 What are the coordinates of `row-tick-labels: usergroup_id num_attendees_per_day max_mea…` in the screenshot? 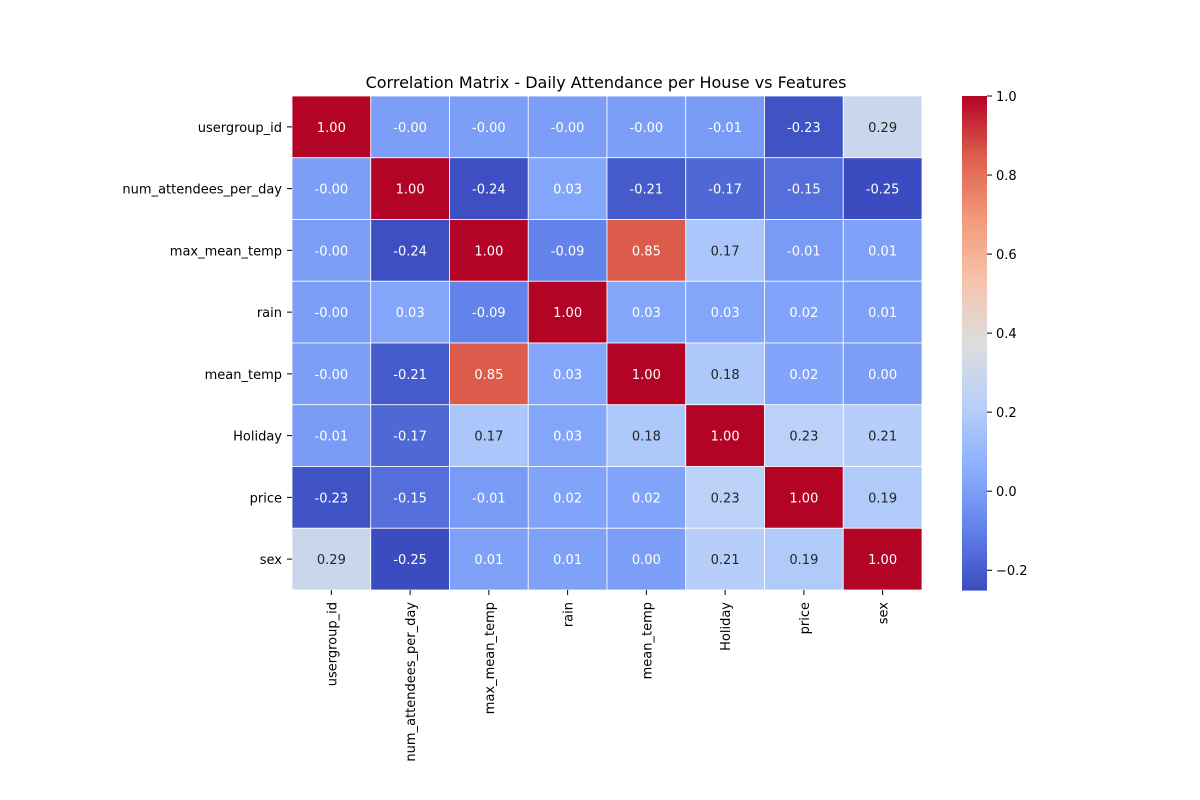 It's located at (207, 344).